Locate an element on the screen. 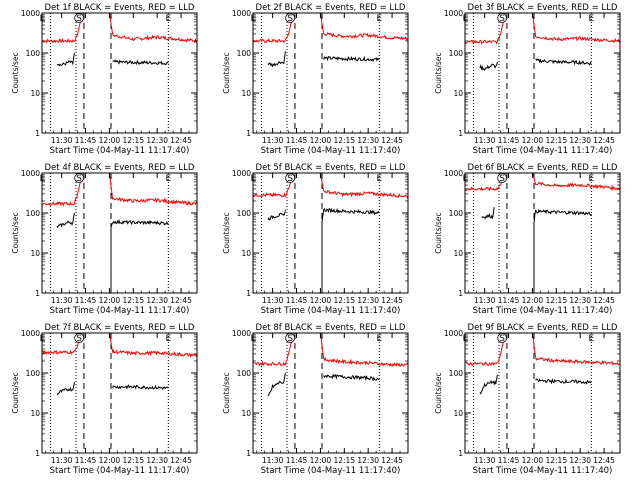 Image resolution: width=640 pixels, height=480 pixels. panel-title: Det 7f BLACK = Events, RED = LLD is located at coordinates (120, 328).